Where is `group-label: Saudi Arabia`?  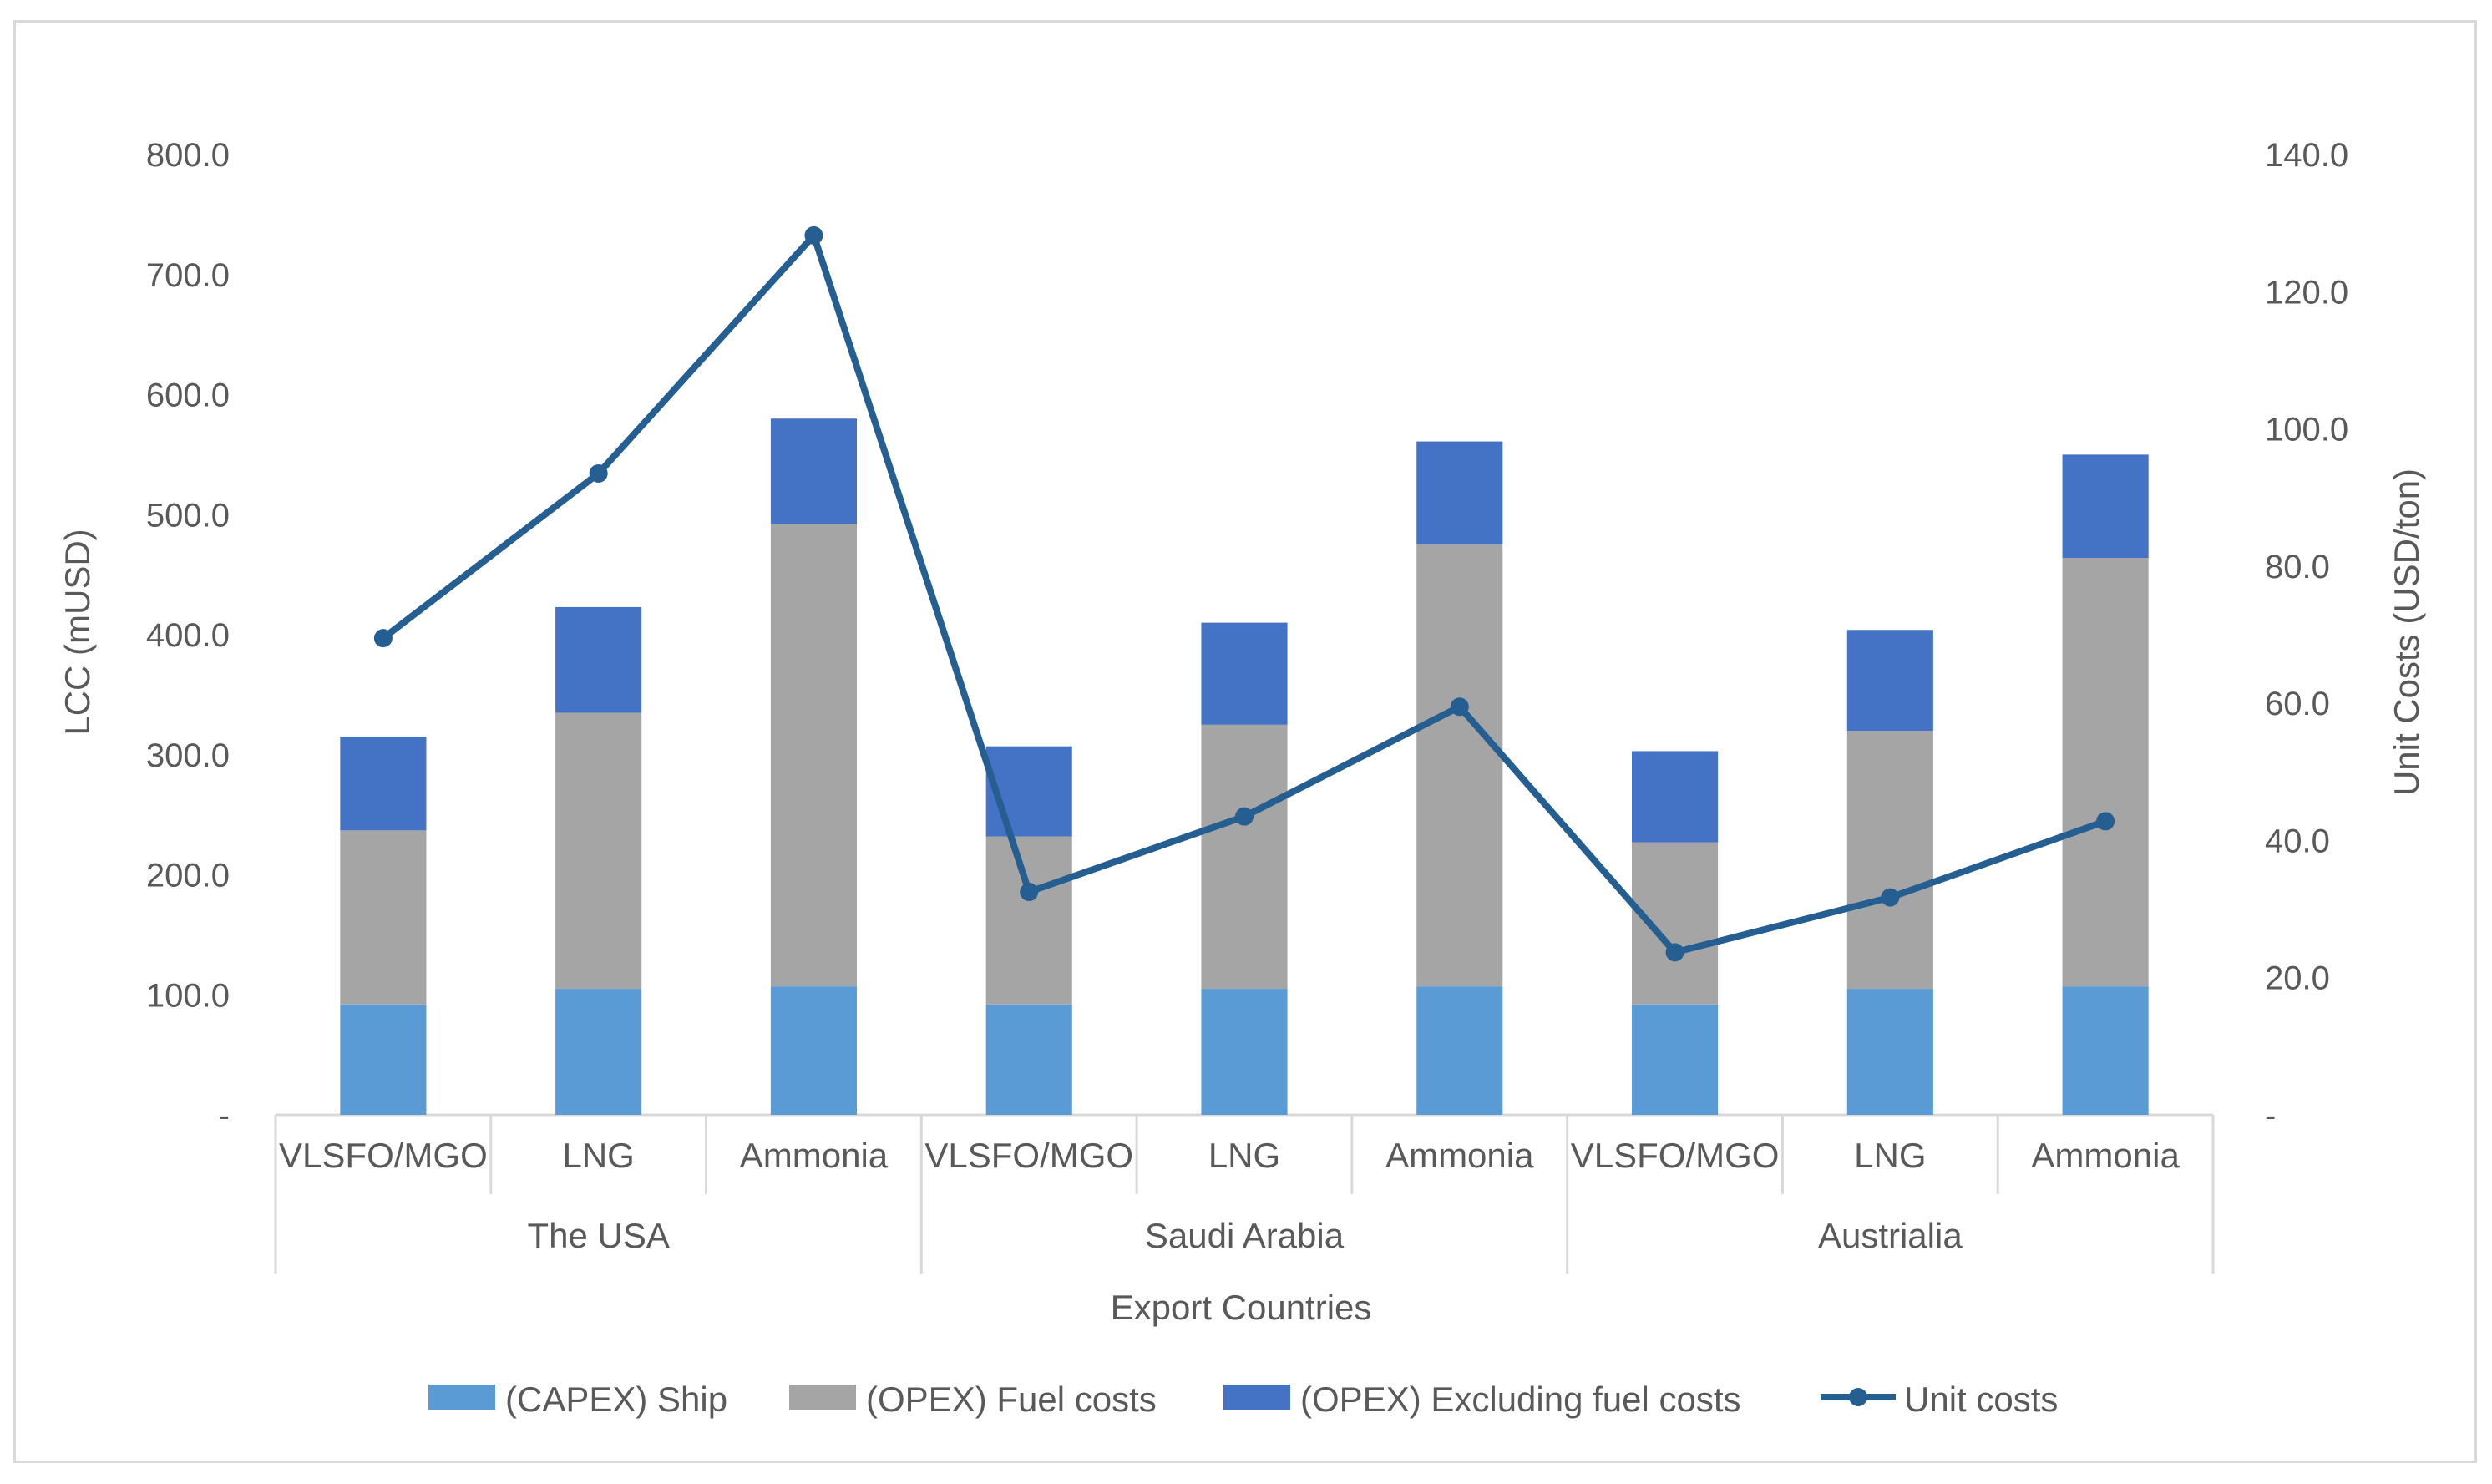 group-label: Saudi Arabia is located at coordinates (1245, 1235).